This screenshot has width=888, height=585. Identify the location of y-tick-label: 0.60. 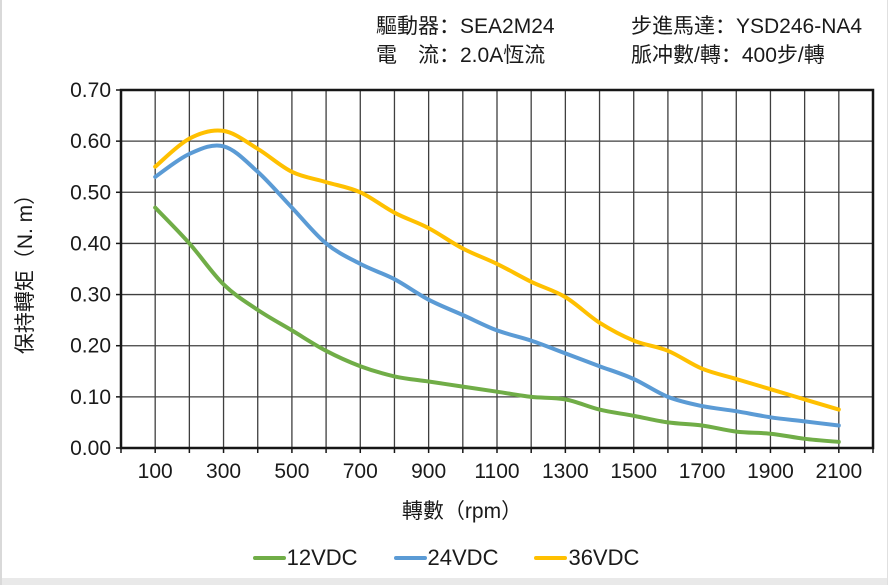
(90, 141).